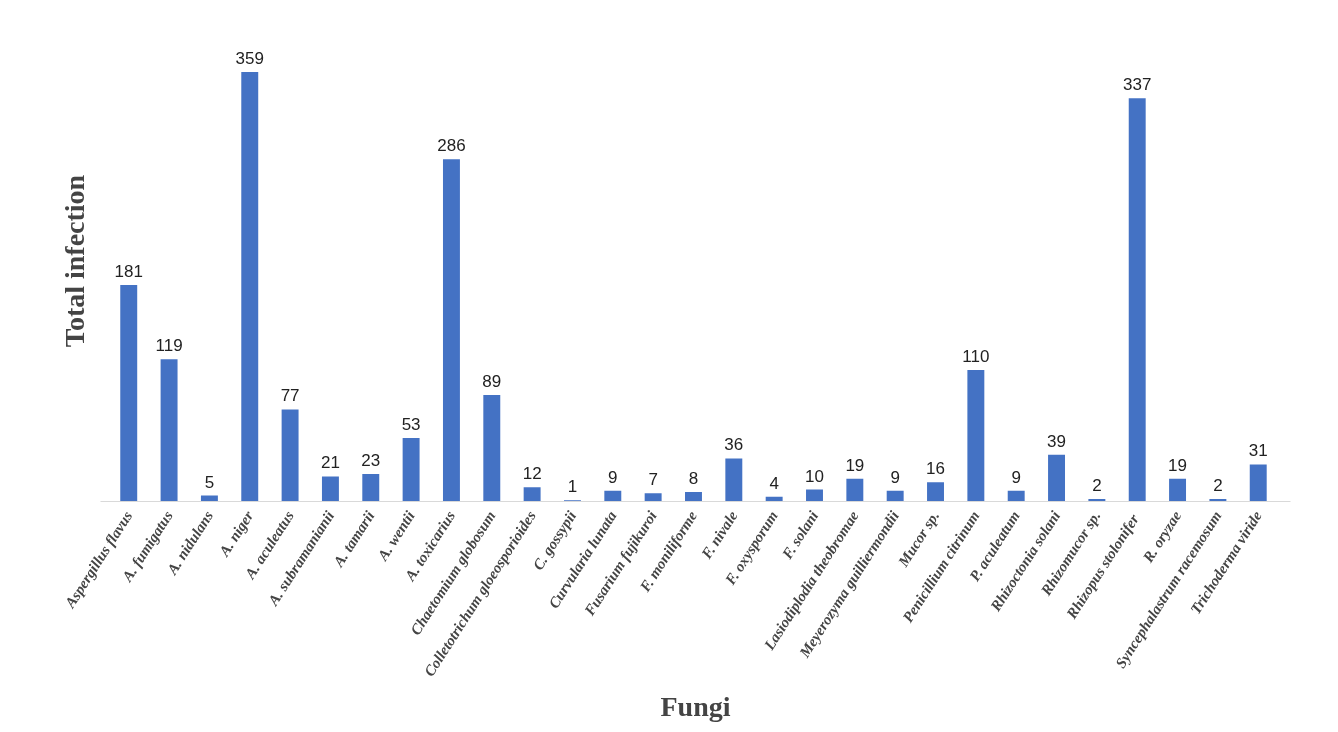 The height and width of the screenshot is (732, 1338). Describe the element at coordinates (330, 463) in the screenshot. I see `data-label: 21` at that location.